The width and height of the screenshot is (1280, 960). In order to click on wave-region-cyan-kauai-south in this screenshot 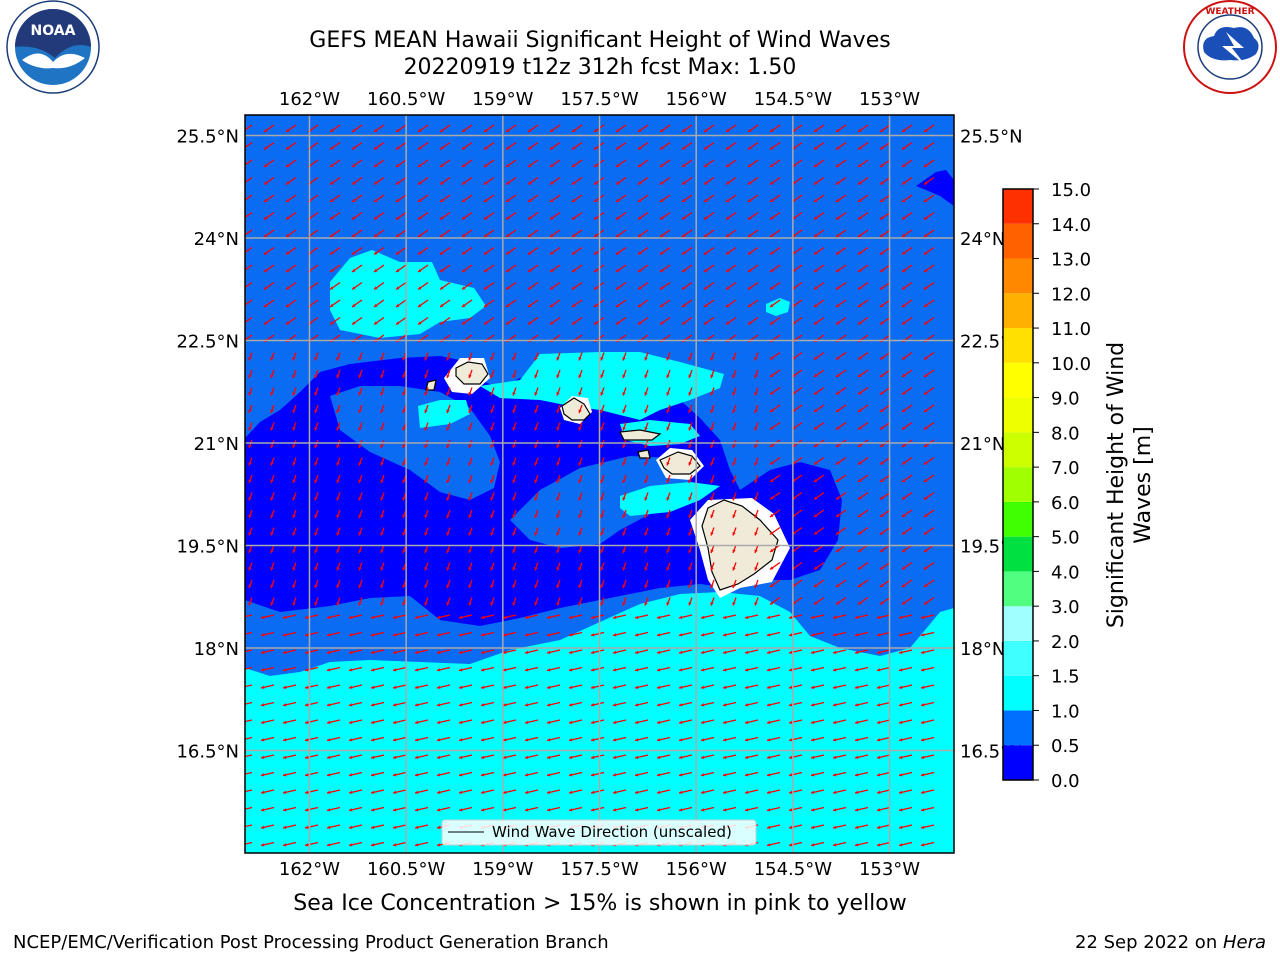, I will do `click(444, 414)`.